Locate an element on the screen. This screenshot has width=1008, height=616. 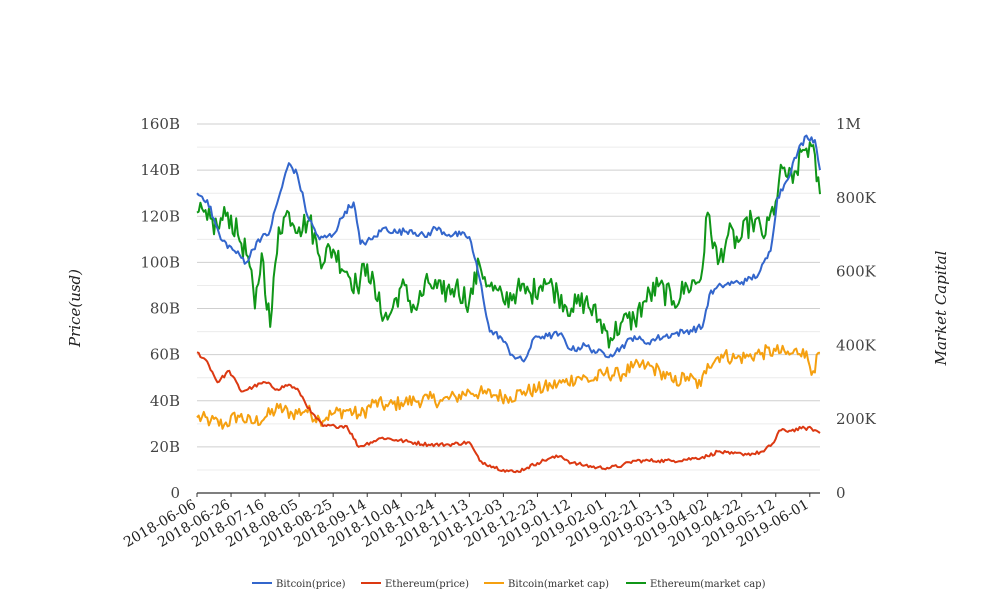
y-right-tick-label: 1M is located at coordinates (848, 124).